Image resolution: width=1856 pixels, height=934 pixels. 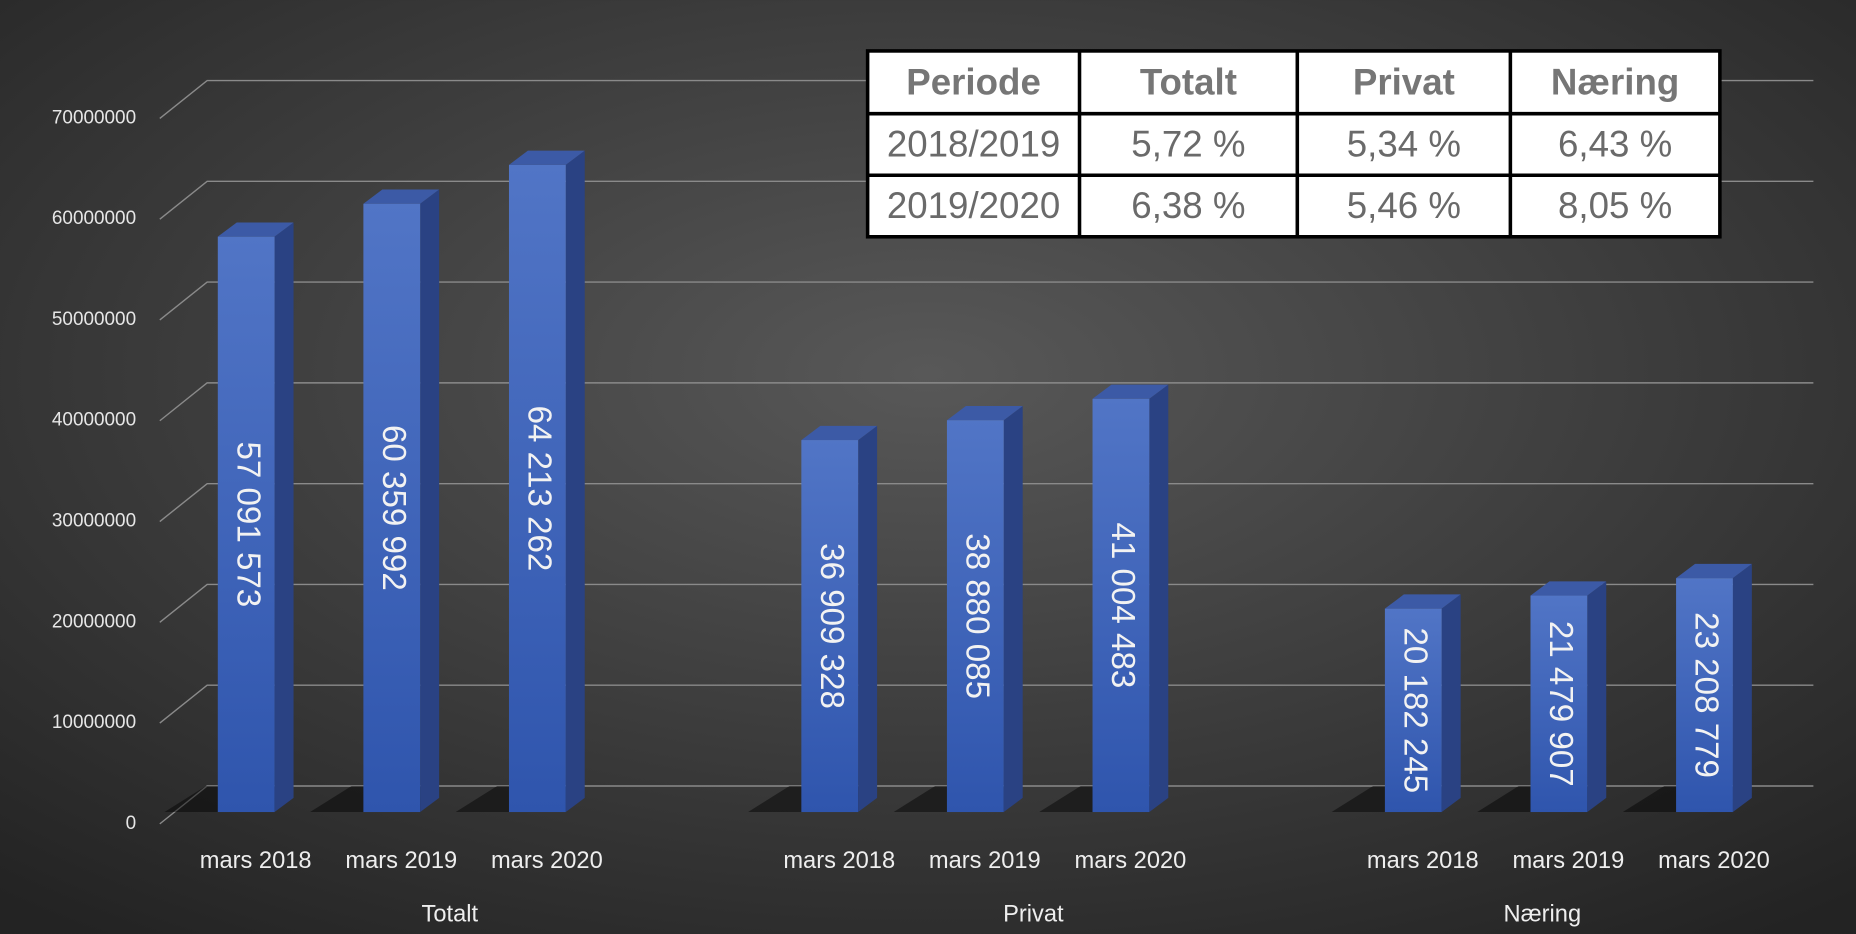 I want to click on table-cell: 5,34 %, so click(x=1404, y=144).